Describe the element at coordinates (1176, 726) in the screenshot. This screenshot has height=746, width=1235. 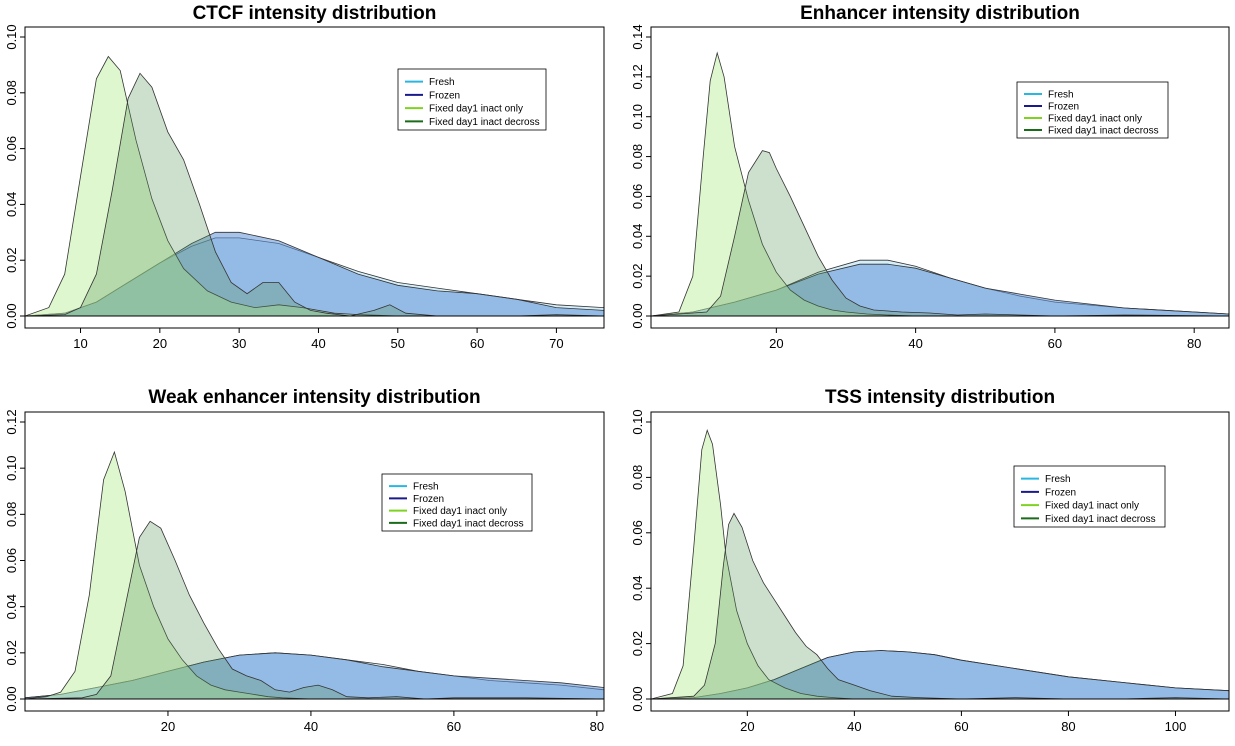
I see `x-tick-label: 100` at that location.